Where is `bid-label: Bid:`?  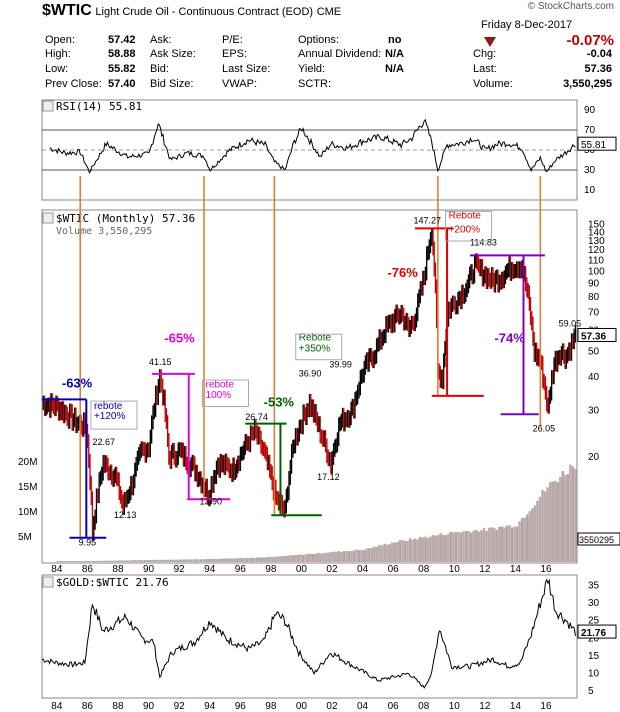 bid-label: Bid: is located at coordinates (159, 69).